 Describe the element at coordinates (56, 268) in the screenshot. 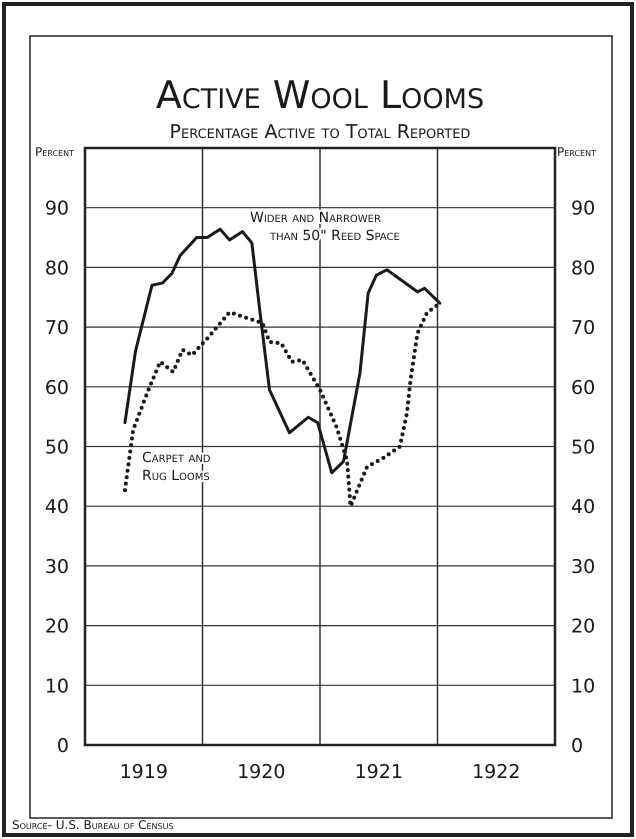

I see `y-tick-label: 80` at that location.